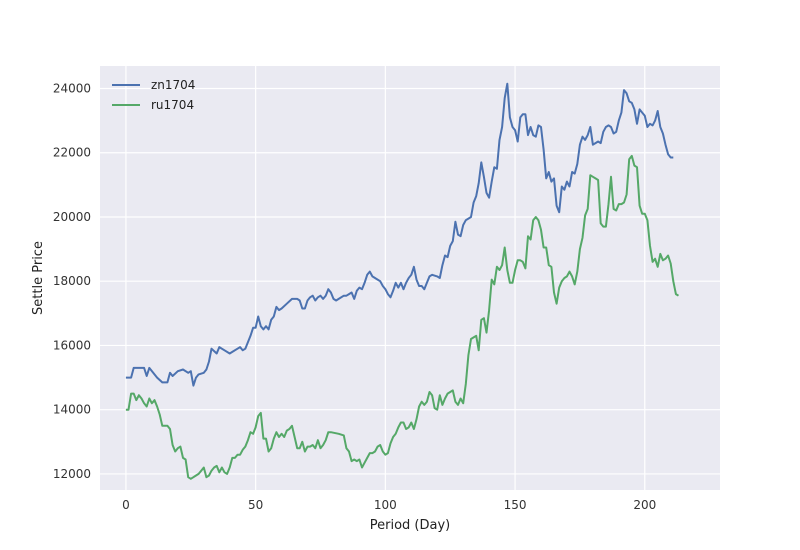 The width and height of the screenshot is (800, 550). I want to click on y-tick-label: 16000, so click(72, 345).